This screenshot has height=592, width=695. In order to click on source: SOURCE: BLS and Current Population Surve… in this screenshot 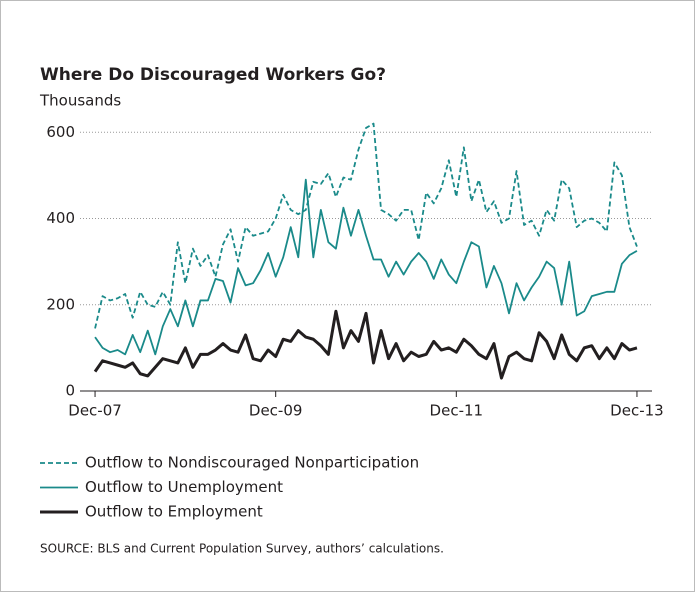, I will do `click(242, 549)`.